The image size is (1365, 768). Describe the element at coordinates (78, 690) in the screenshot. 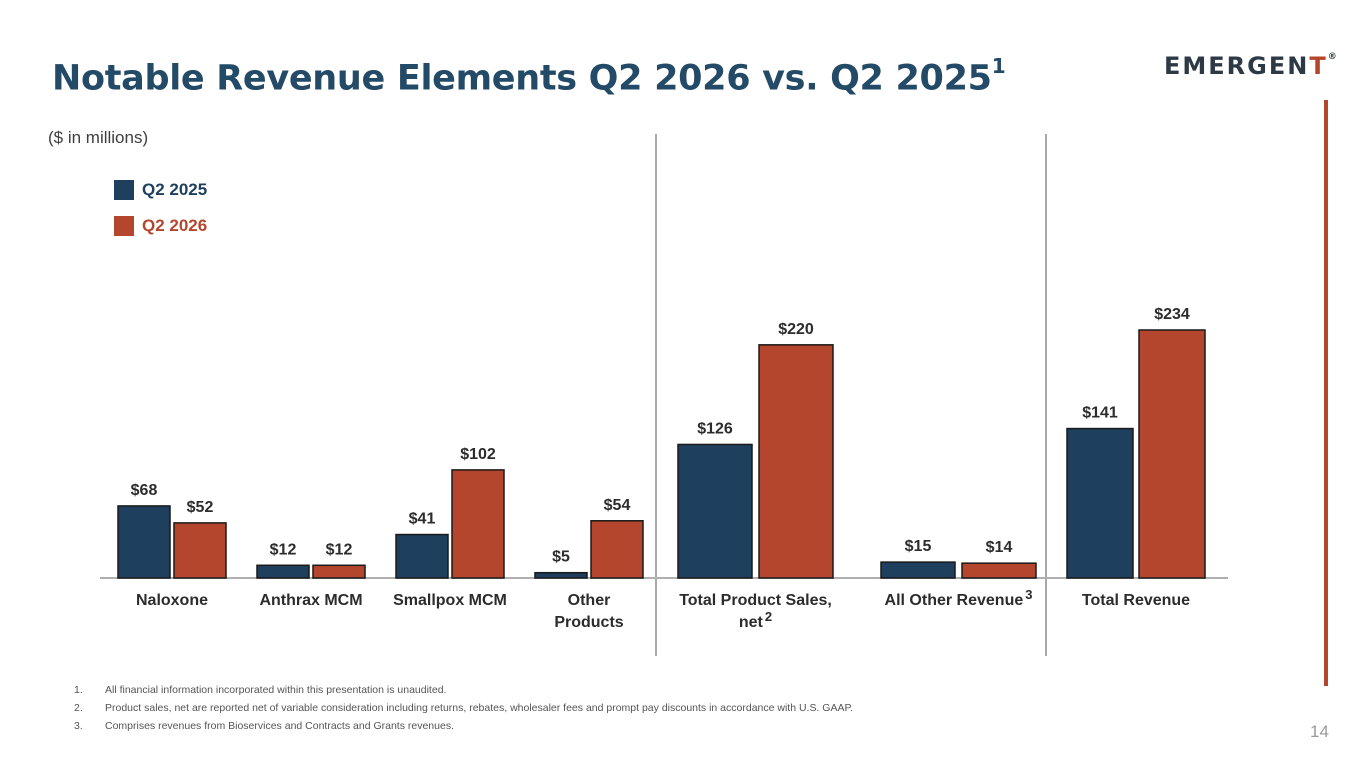

I see `footnote-number: 1.` at that location.